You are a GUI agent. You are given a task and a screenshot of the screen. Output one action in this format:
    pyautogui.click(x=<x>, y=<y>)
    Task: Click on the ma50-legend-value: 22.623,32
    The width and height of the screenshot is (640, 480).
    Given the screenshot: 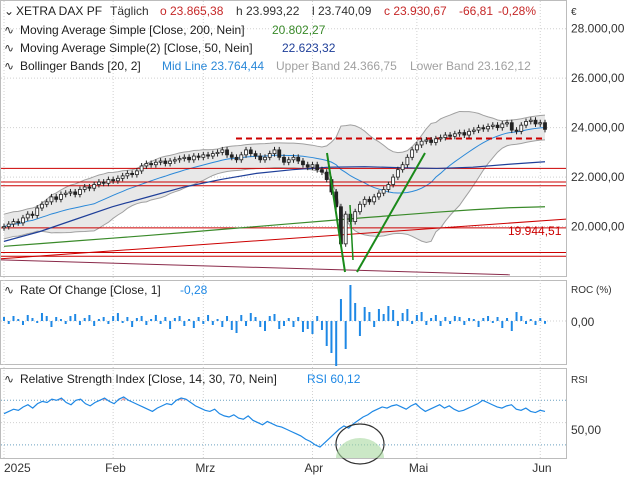 What is the action you would take?
    pyautogui.click(x=309, y=48)
    